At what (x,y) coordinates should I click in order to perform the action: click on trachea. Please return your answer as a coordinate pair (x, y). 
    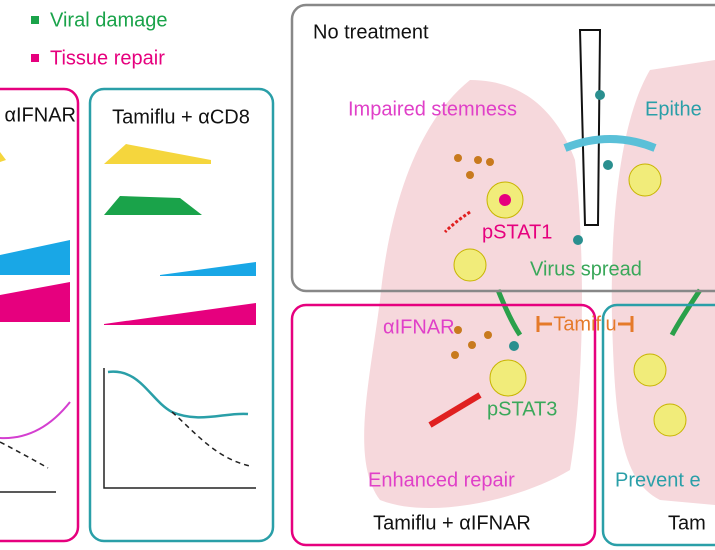
    Looking at the image, I should click on (590, 127).